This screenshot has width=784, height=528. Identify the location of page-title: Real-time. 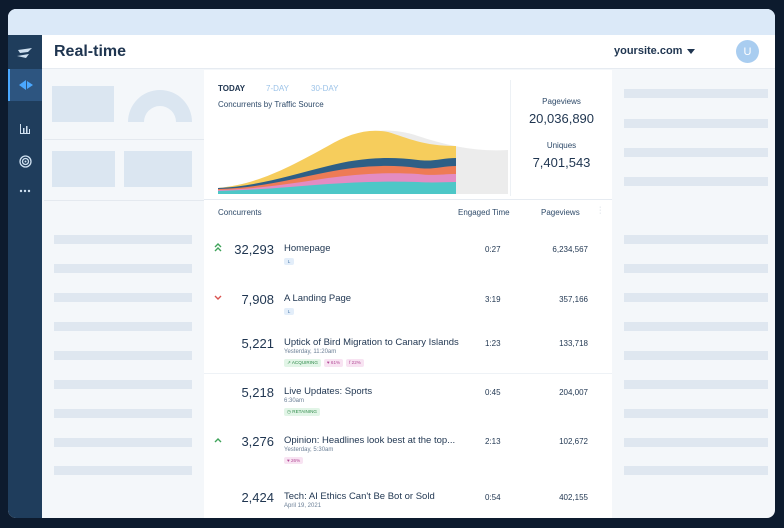
(90, 51).